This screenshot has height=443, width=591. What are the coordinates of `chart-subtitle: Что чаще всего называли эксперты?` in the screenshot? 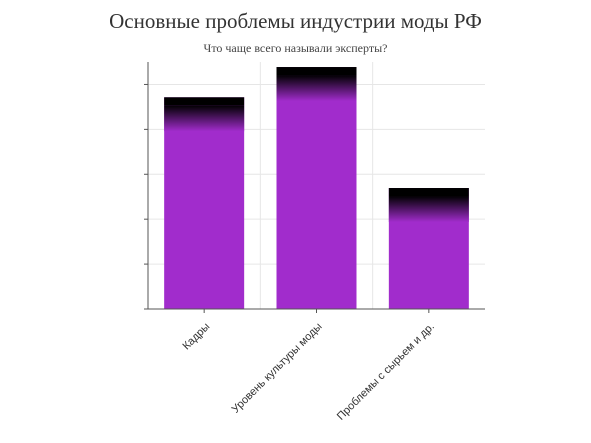 It's located at (295, 48).